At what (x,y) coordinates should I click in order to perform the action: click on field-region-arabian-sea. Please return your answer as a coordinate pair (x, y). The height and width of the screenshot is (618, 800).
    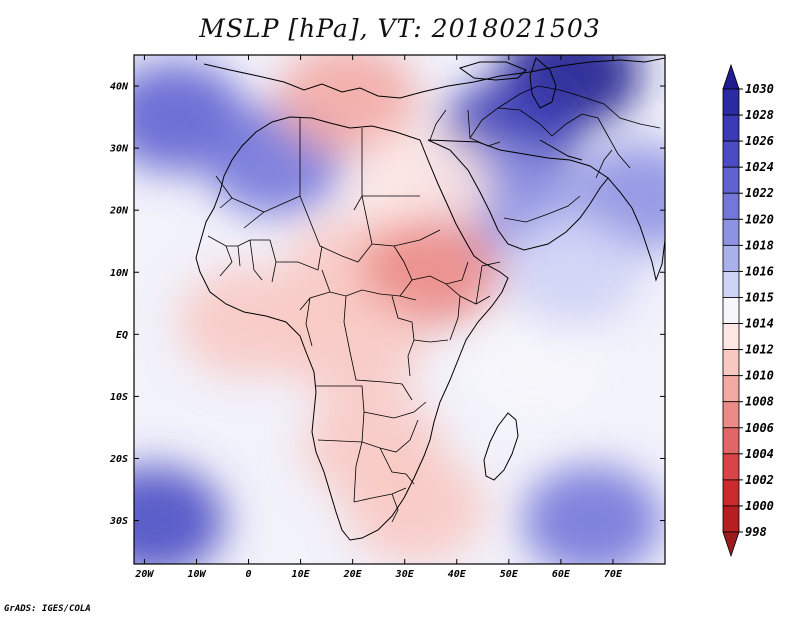
    Looking at the image, I should click on (571, 272).